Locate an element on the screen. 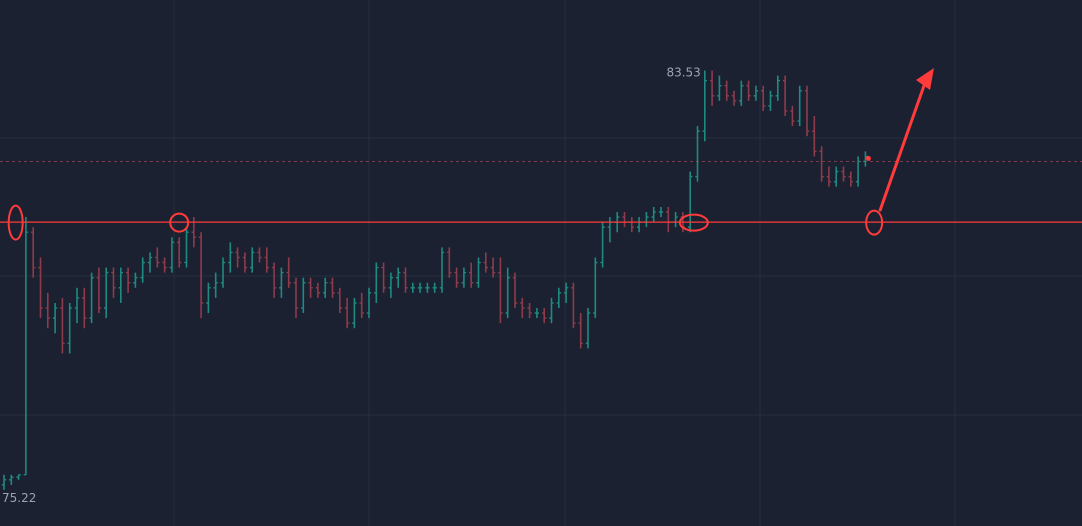 The image size is (1082, 526). trend-arrow-head is located at coordinates (925, 79).